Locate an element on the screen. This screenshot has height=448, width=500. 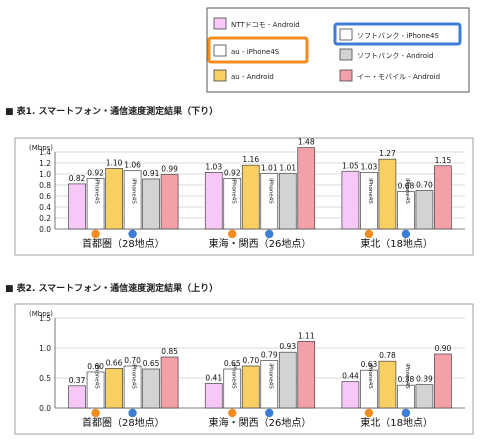
value-label-0-3: 0.70 is located at coordinates (132, 360).